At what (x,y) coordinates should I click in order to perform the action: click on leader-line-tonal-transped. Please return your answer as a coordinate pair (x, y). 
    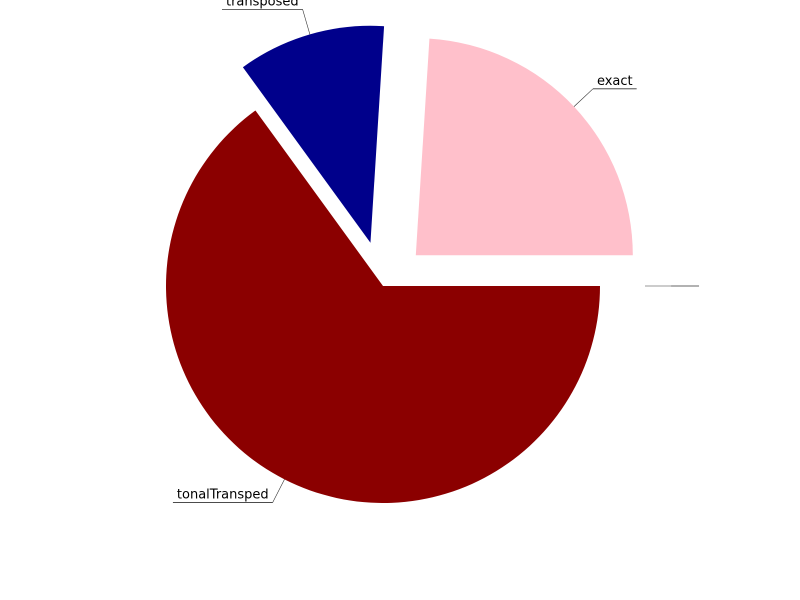
    Looking at the image, I should click on (278, 491).